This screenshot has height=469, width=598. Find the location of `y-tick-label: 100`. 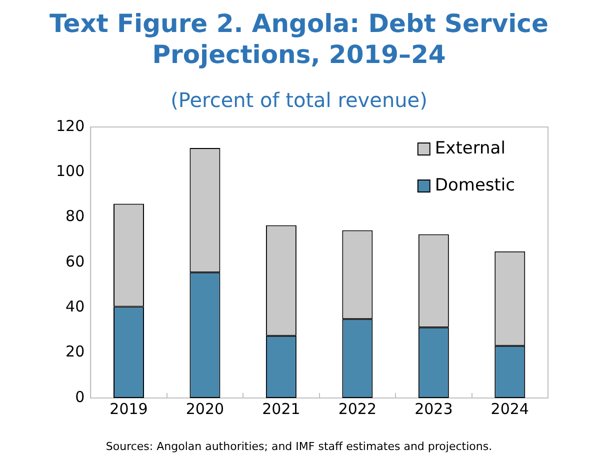

y-tick-label: 100 is located at coordinates (70, 171).